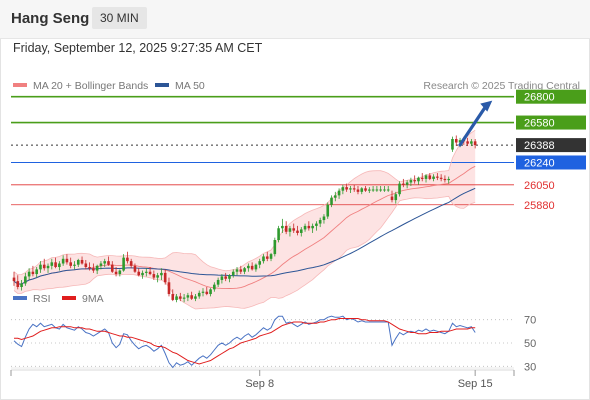  I want to click on legend-bollinger: MA 20 + Bollinger Bands, so click(80, 86).